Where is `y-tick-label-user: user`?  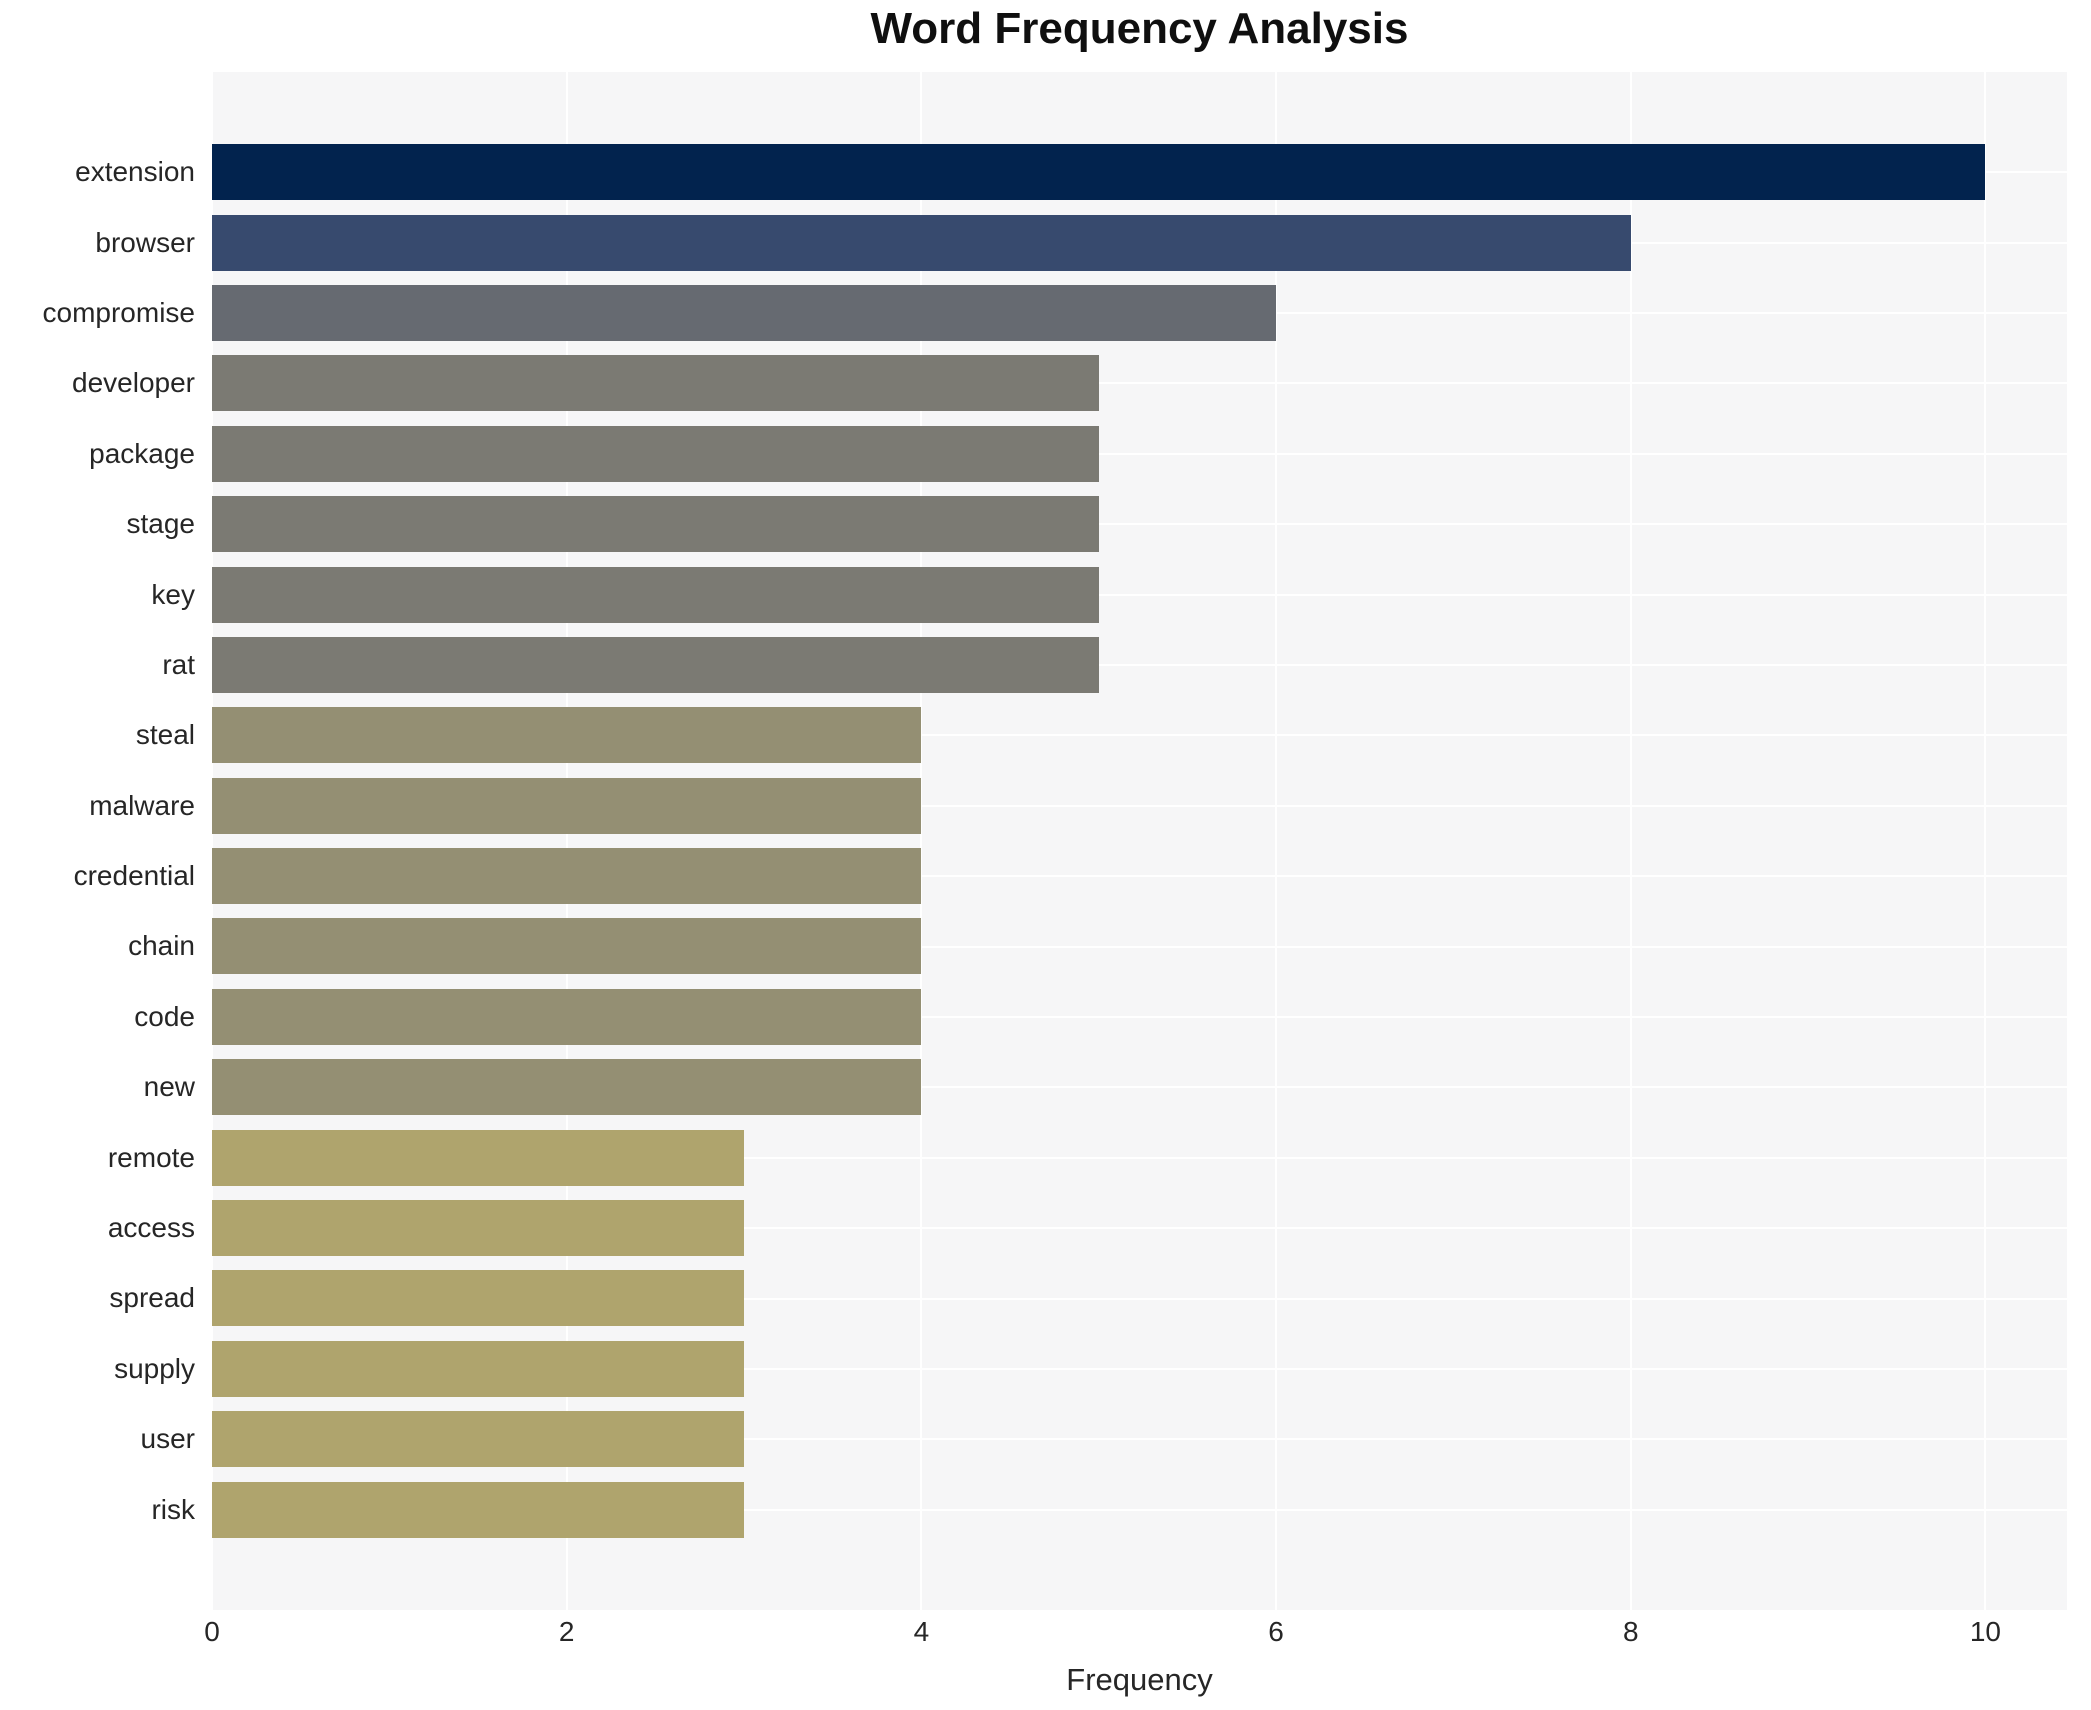 y-tick-label-user: user is located at coordinates (167, 1439).